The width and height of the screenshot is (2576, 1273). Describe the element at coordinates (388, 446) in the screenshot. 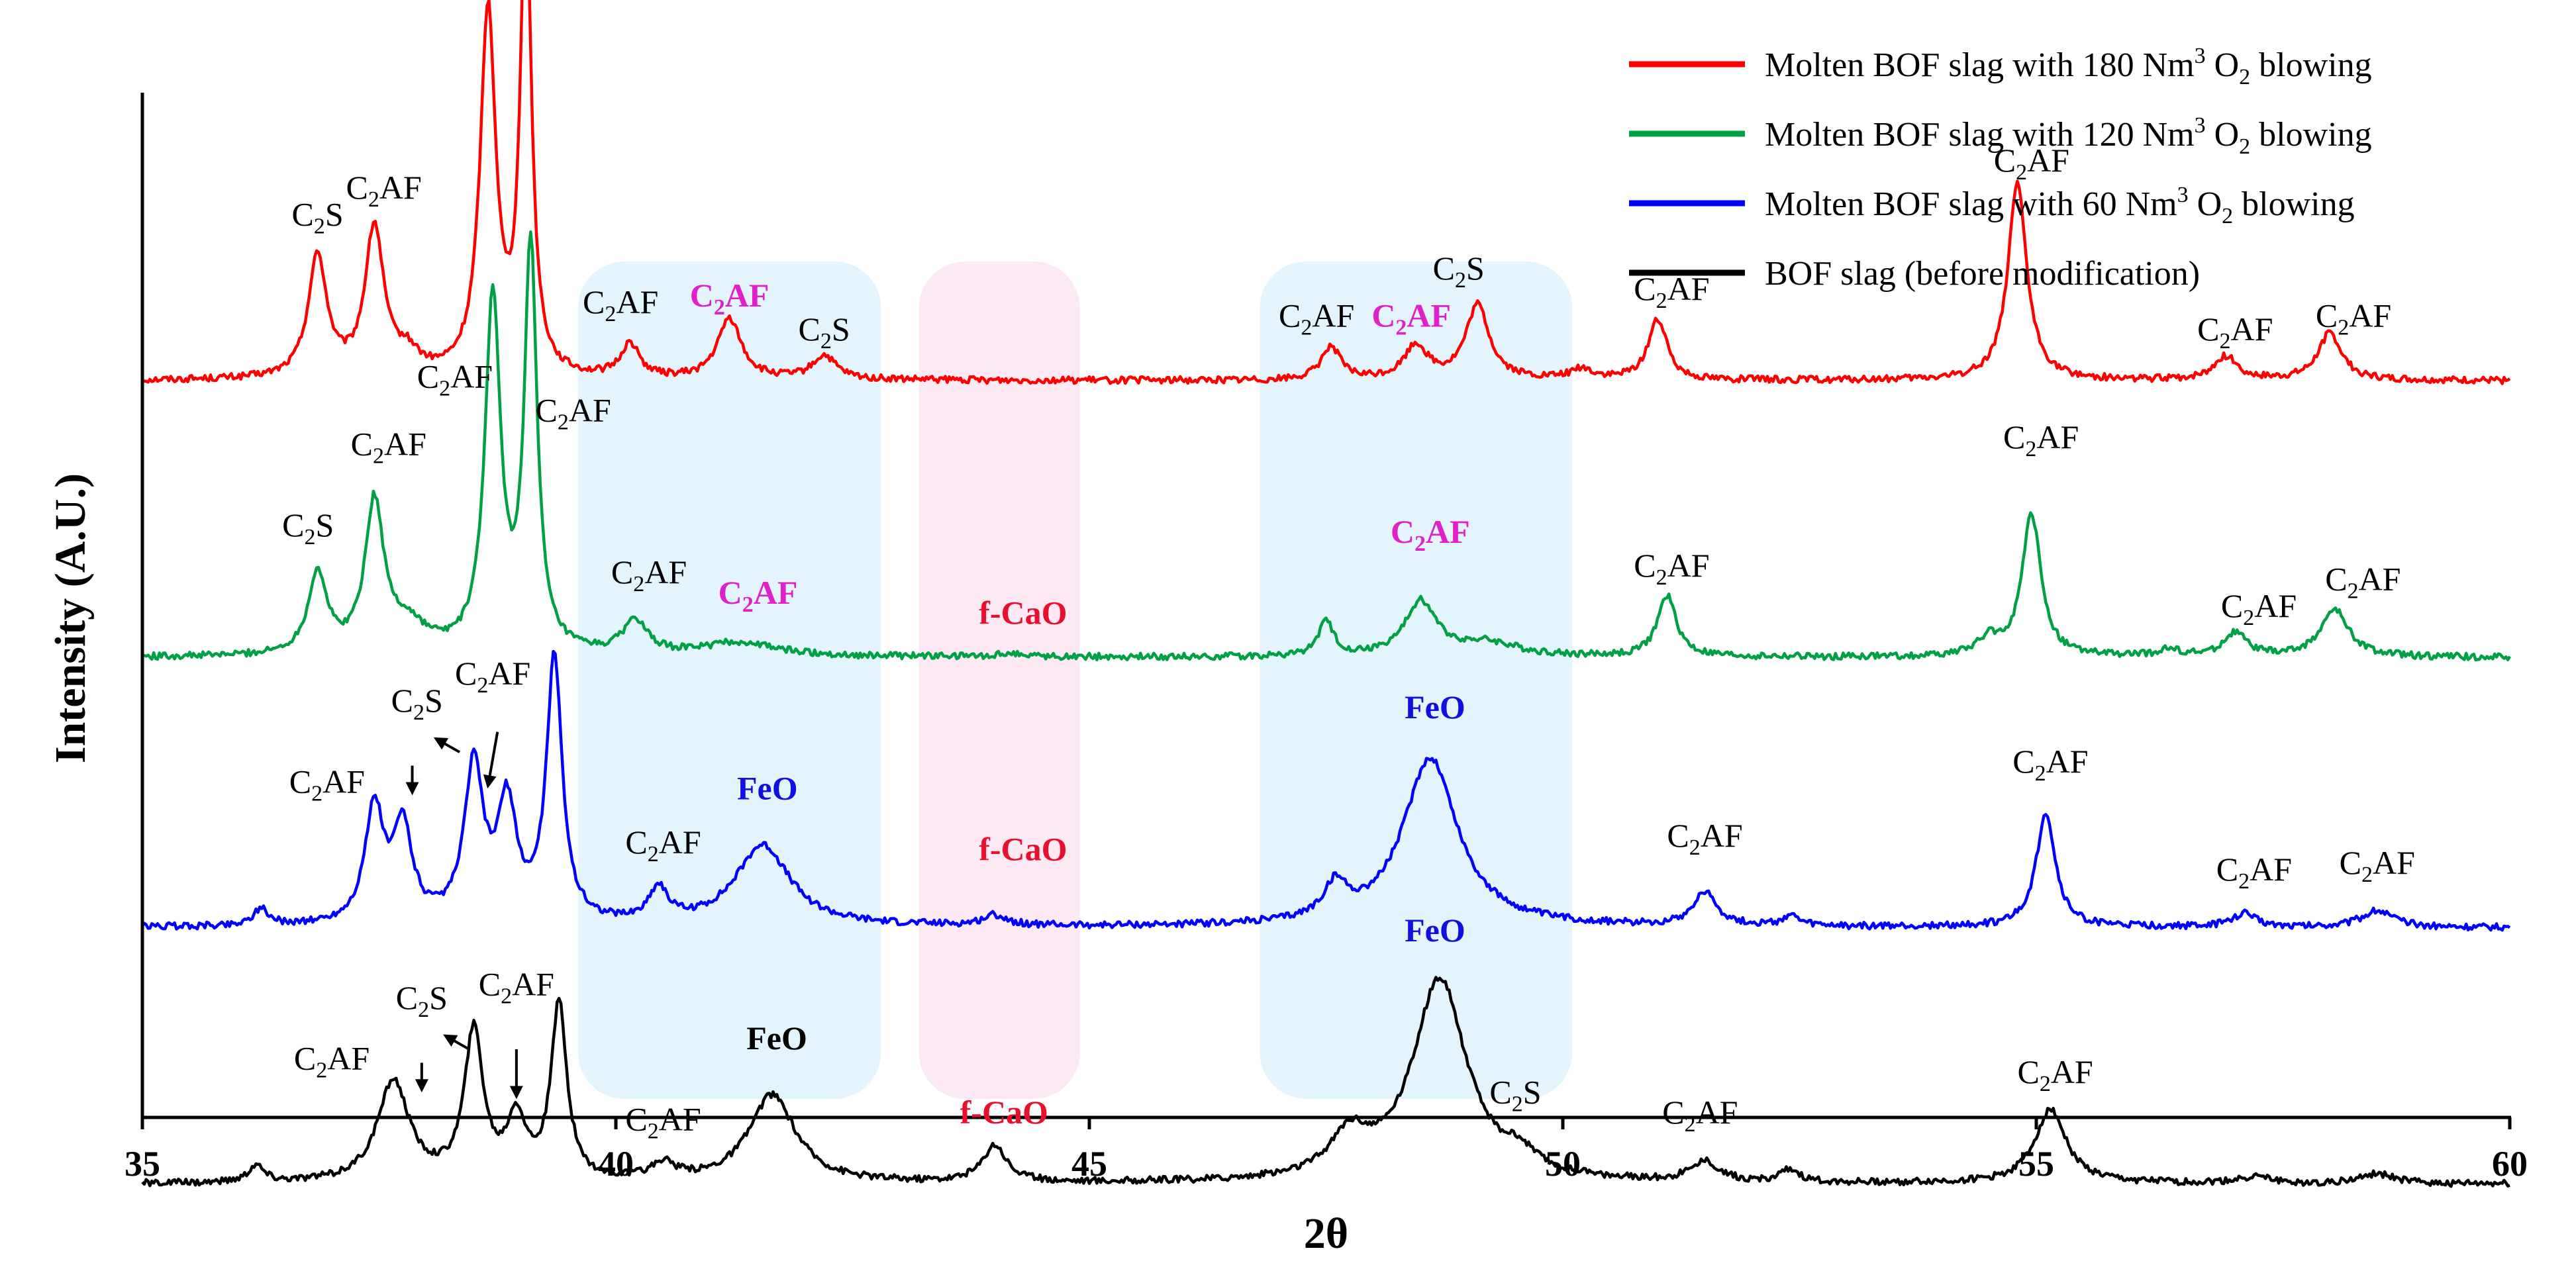

I see `ann-120-c2af-37.5: C2AF` at that location.